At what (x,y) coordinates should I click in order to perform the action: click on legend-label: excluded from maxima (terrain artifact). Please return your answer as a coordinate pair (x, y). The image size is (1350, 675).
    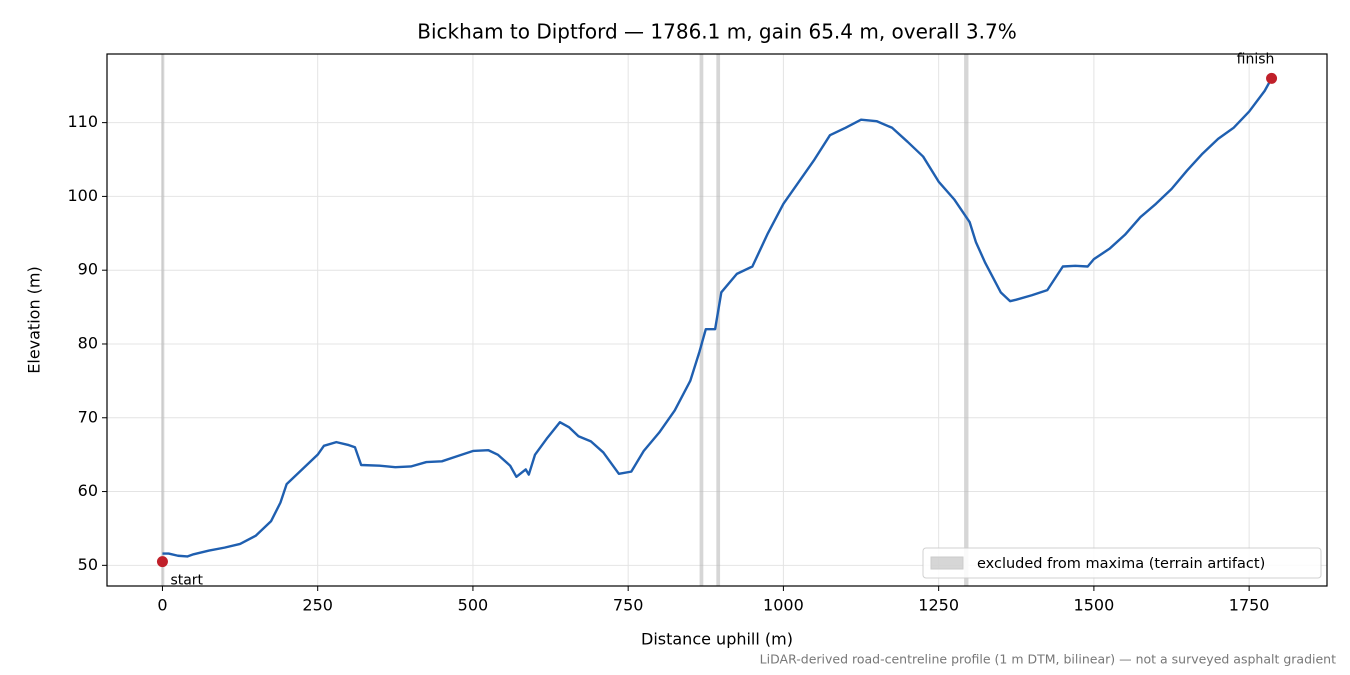
    Looking at the image, I should click on (1121, 564).